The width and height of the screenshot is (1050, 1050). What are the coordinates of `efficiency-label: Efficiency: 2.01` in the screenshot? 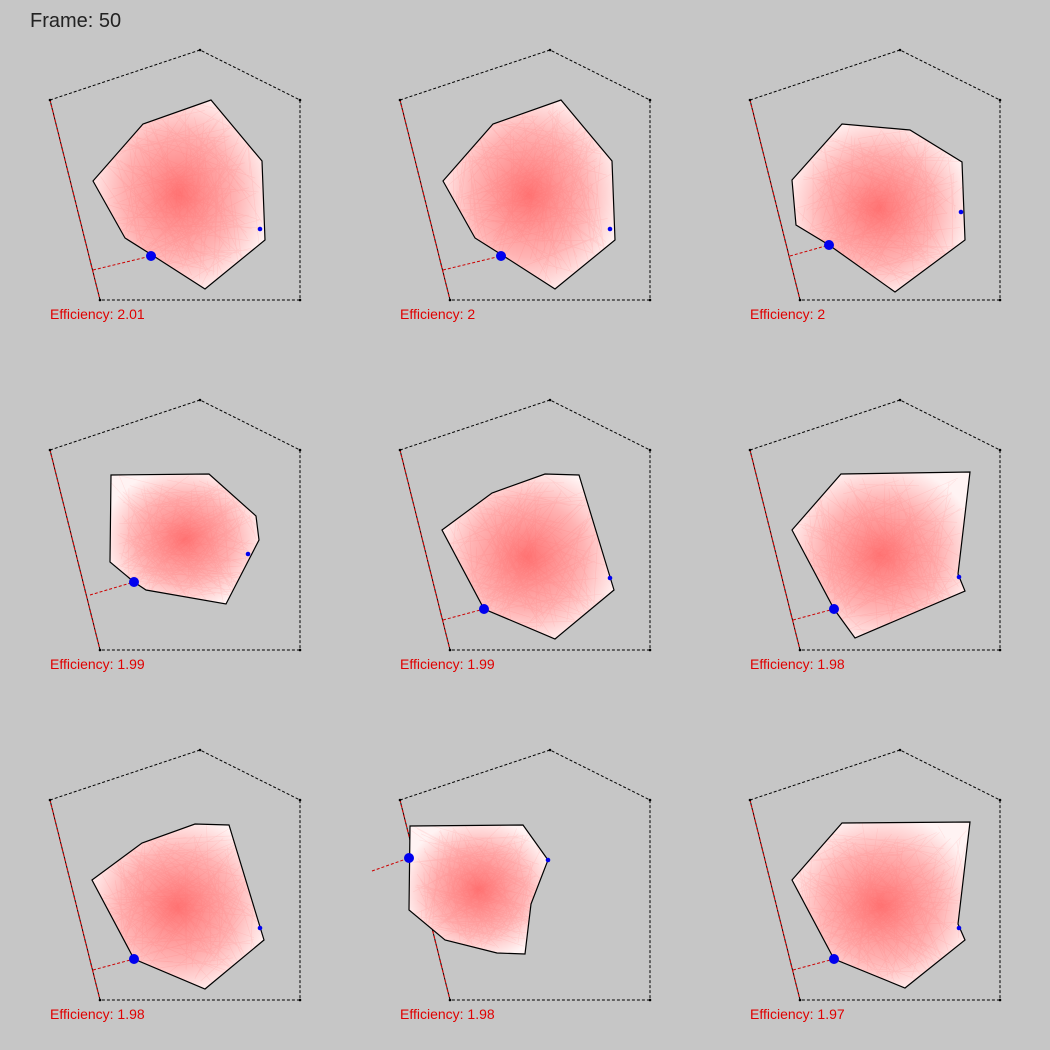 It's located at (97, 314).